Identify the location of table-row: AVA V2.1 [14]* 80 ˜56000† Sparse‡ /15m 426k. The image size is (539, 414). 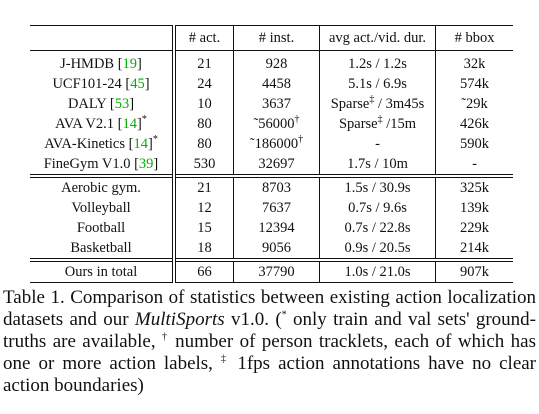
(271, 124).